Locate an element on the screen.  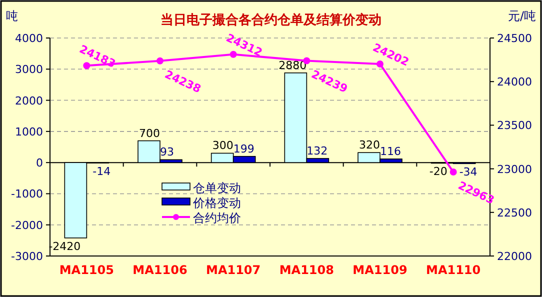
y2-tick-label: 23000 is located at coordinates (514, 169).